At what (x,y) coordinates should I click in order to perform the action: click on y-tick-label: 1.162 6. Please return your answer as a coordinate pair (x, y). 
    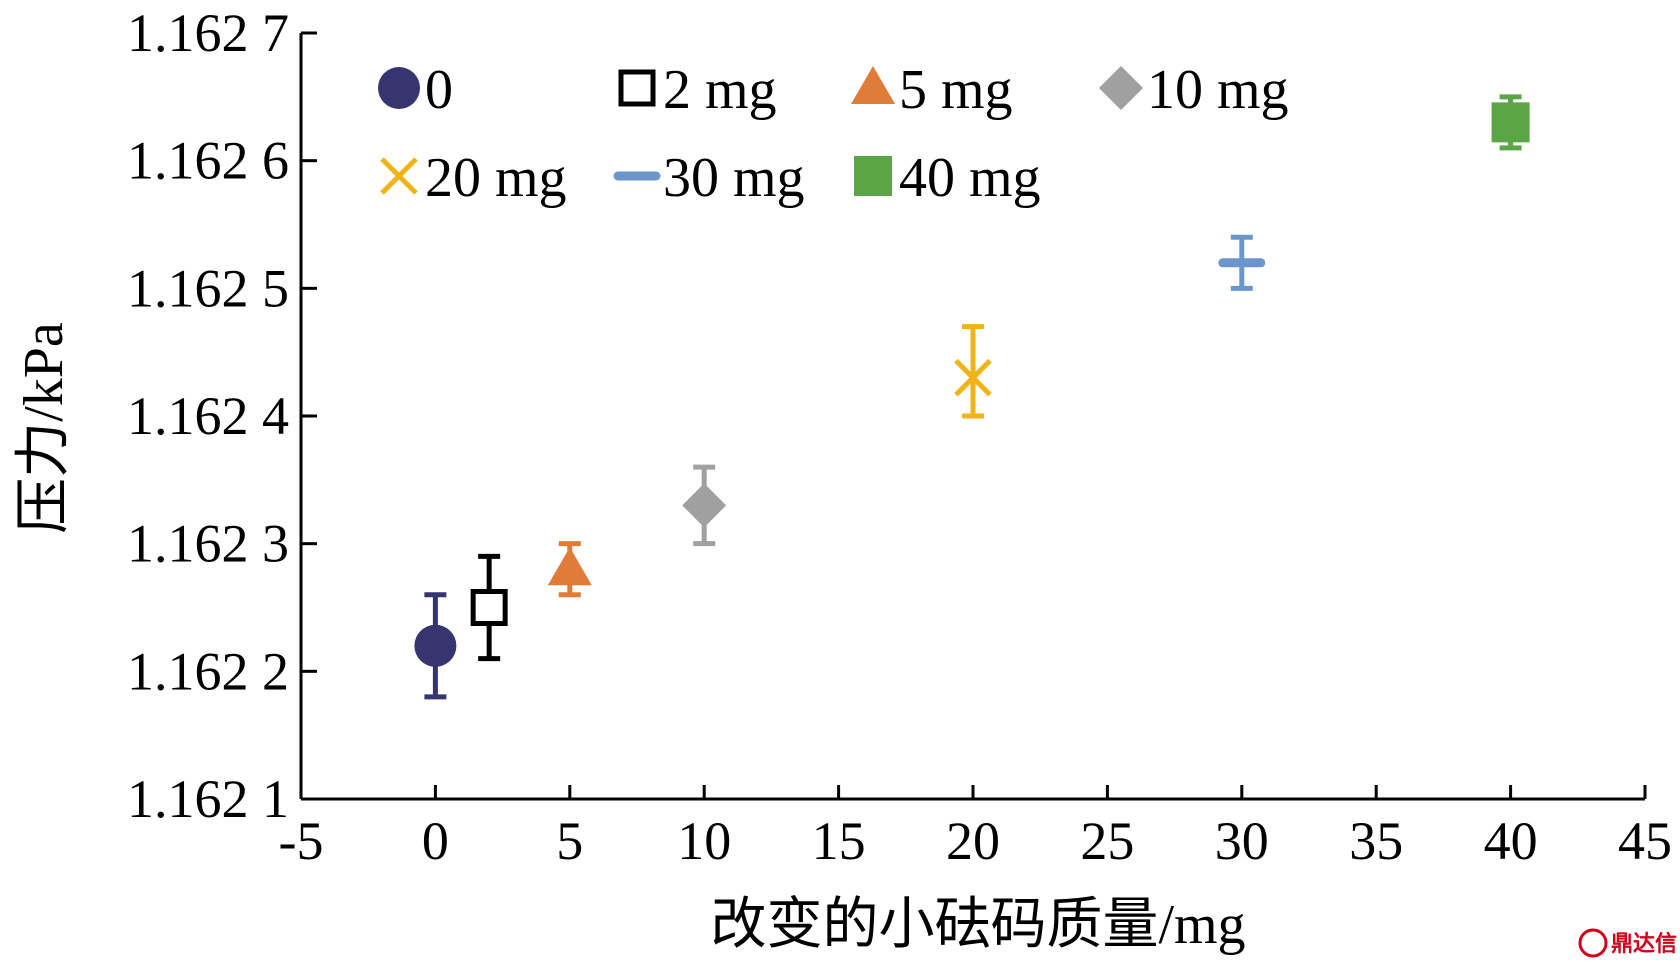
    Looking at the image, I should click on (208, 161).